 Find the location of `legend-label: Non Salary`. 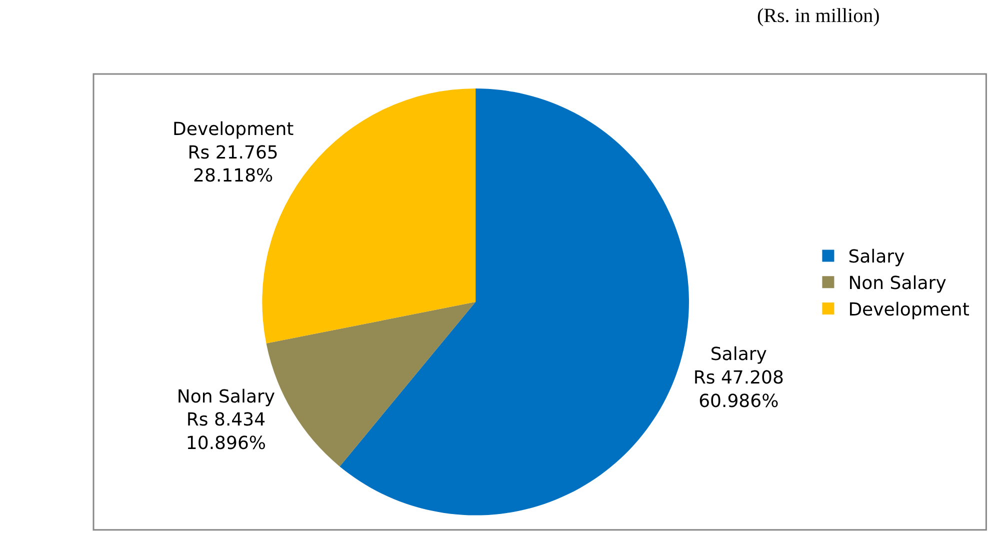

legend-label: Non Salary is located at coordinates (897, 283).